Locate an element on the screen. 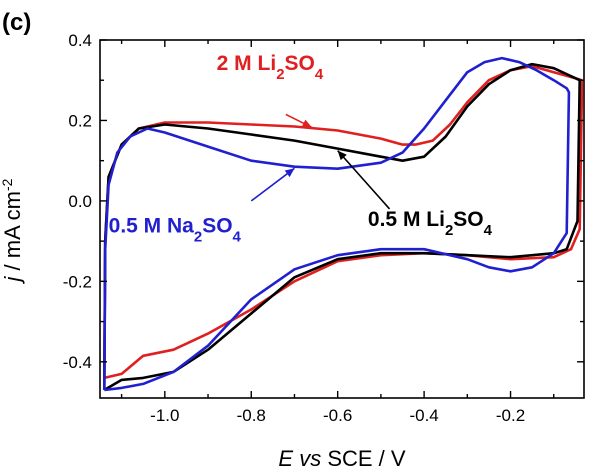 This screenshot has width=591, height=471. x-axis-label-italic: E vs is located at coordinates (299, 458).